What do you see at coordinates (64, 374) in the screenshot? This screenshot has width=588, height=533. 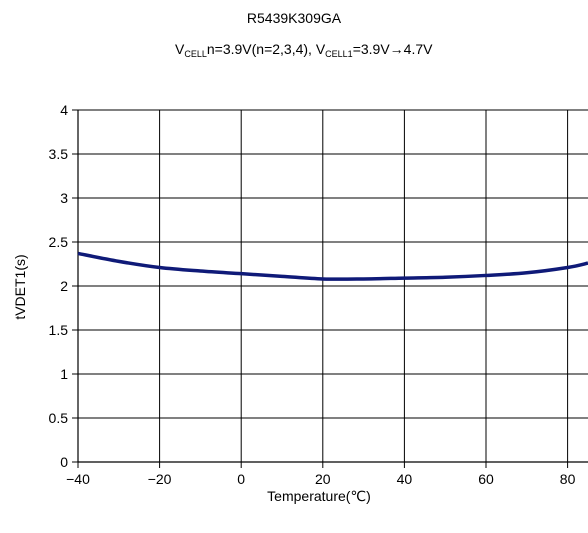 I see `y-tick-label: 1` at bounding box center [64, 374].